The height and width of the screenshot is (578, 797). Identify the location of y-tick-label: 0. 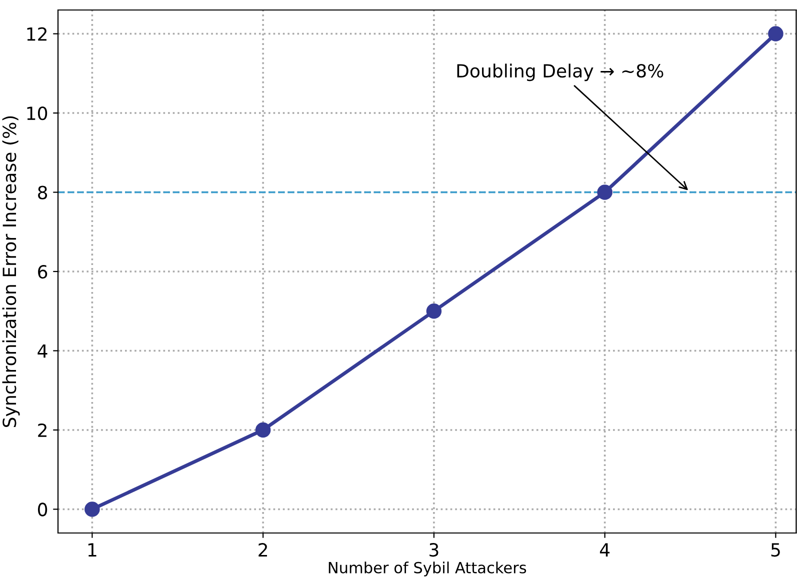
(43, 509).